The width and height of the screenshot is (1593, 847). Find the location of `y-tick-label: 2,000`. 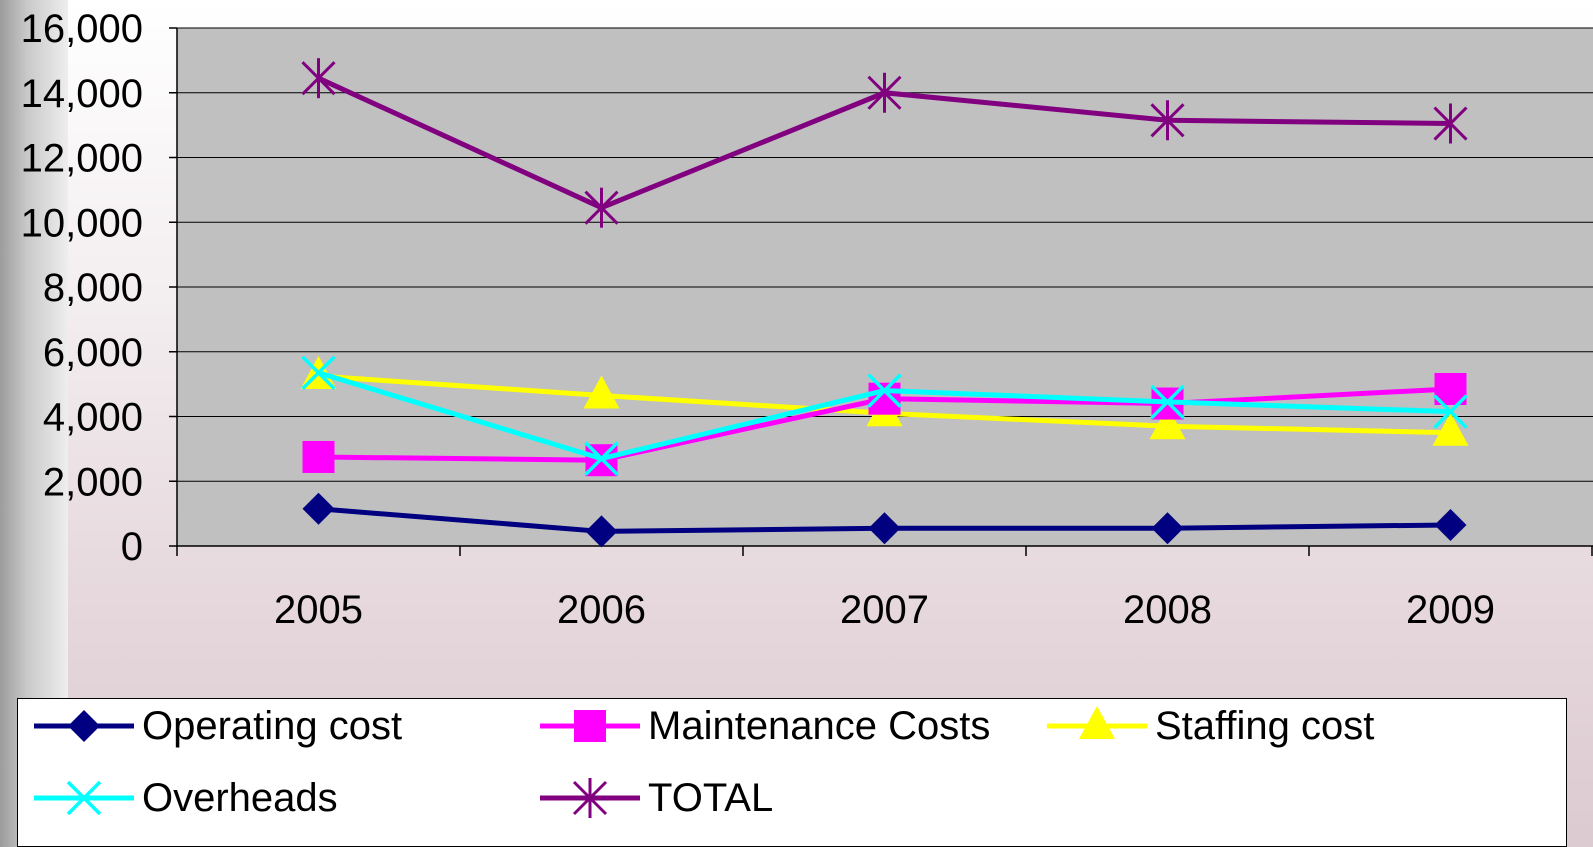

y-tick-label: 2,000 is located at coordinates (93, 482).